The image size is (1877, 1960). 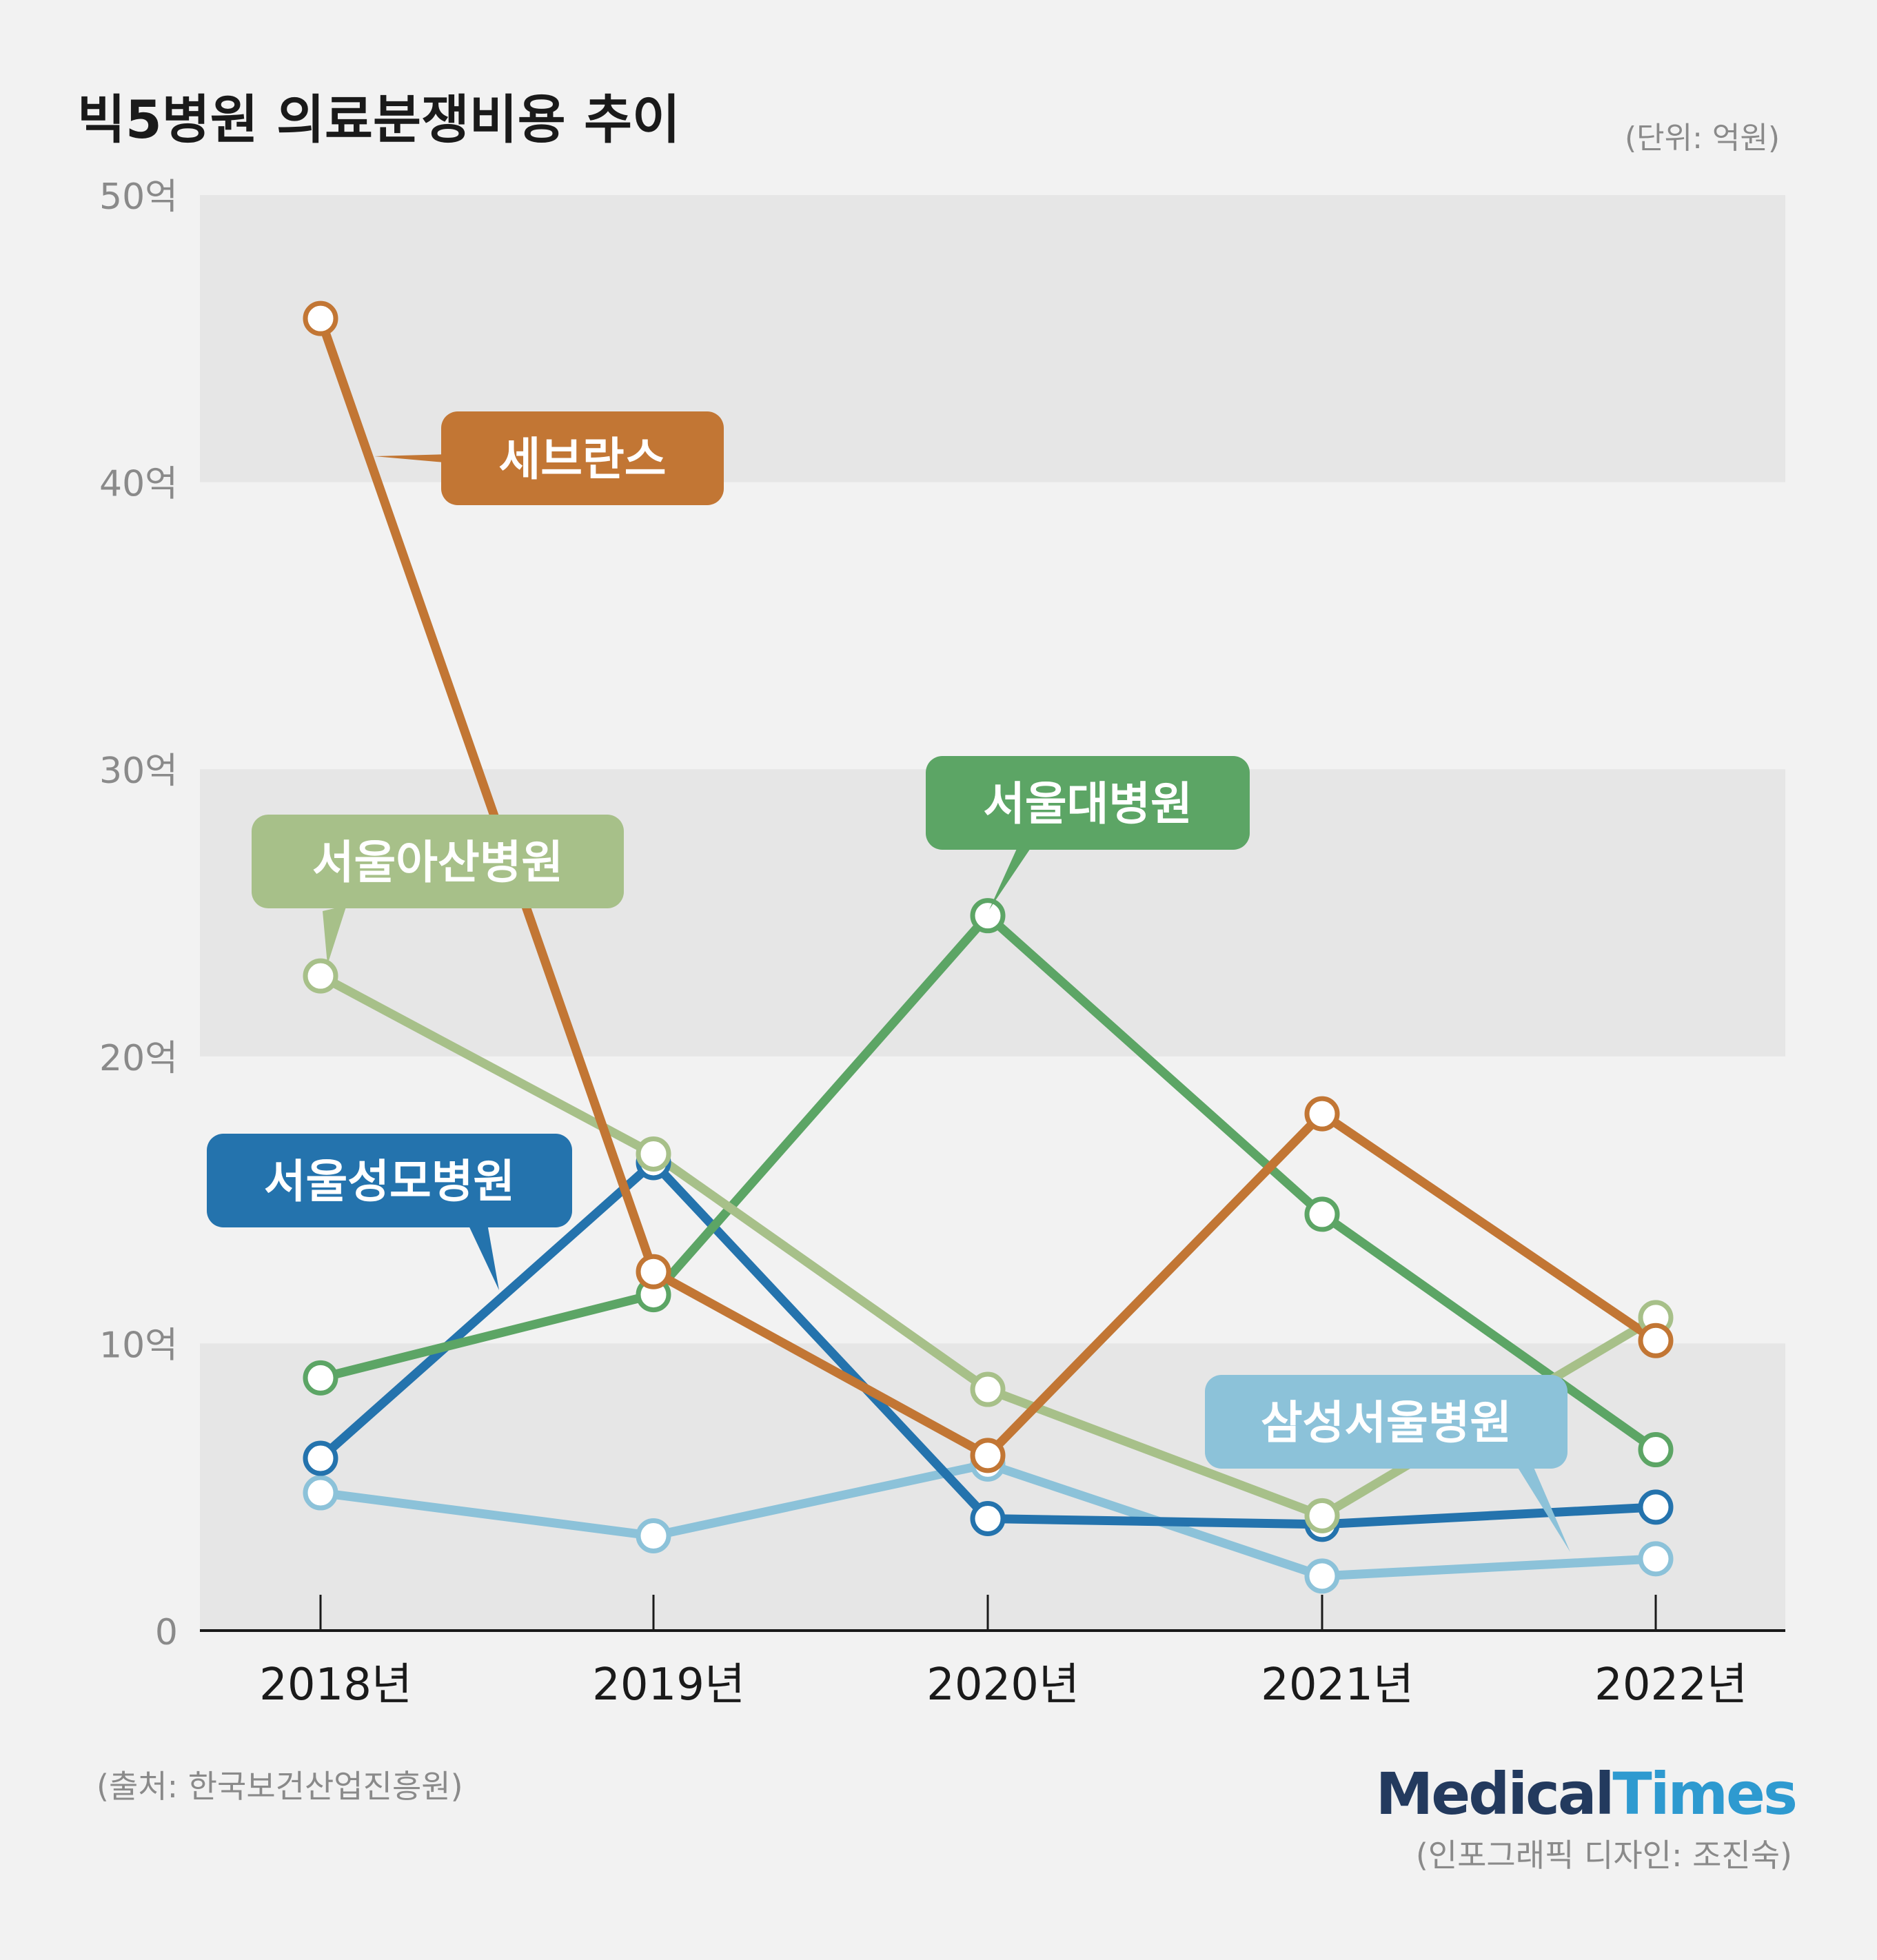 I want to click on unit-label: (단위: 억원), so click(x=1702, y=138).